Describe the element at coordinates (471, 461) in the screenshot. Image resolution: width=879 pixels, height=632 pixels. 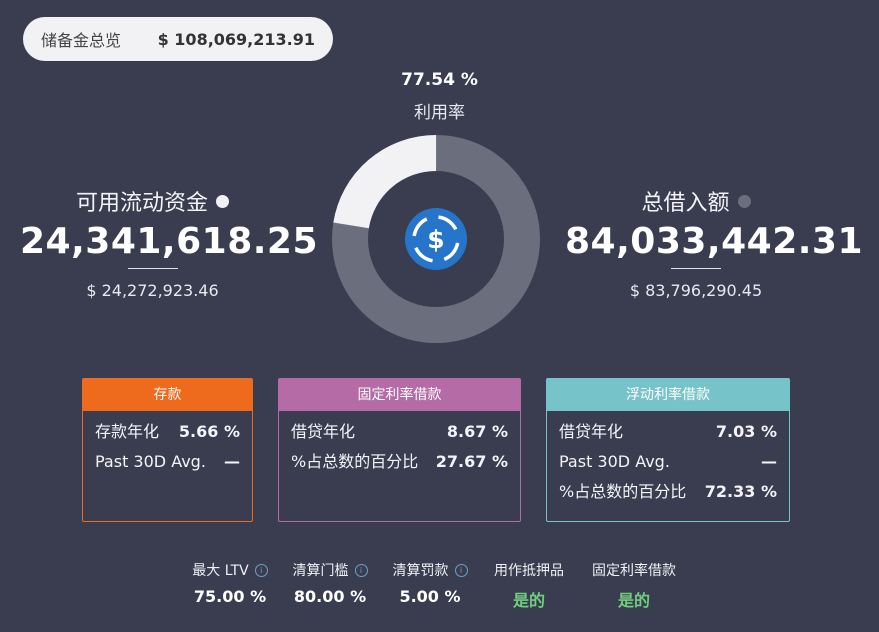
I see `row-value: 27.67 %` at that location.